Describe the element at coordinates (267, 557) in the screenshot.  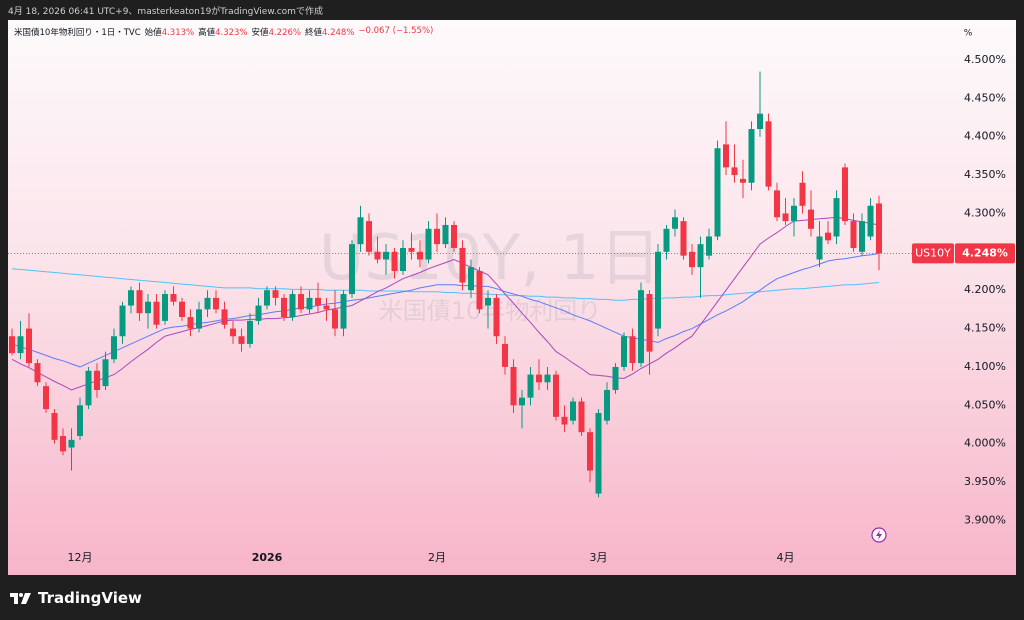
I see `x-tick-label: 2026` at that location.